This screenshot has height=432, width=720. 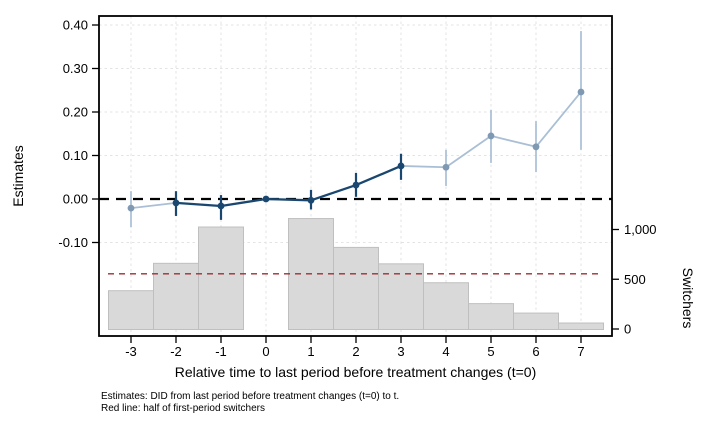 What do you see at coordinates (75, 112) in the screenshot?
I see `left-tick-label: 0.20` at bounding box center [75, 112].